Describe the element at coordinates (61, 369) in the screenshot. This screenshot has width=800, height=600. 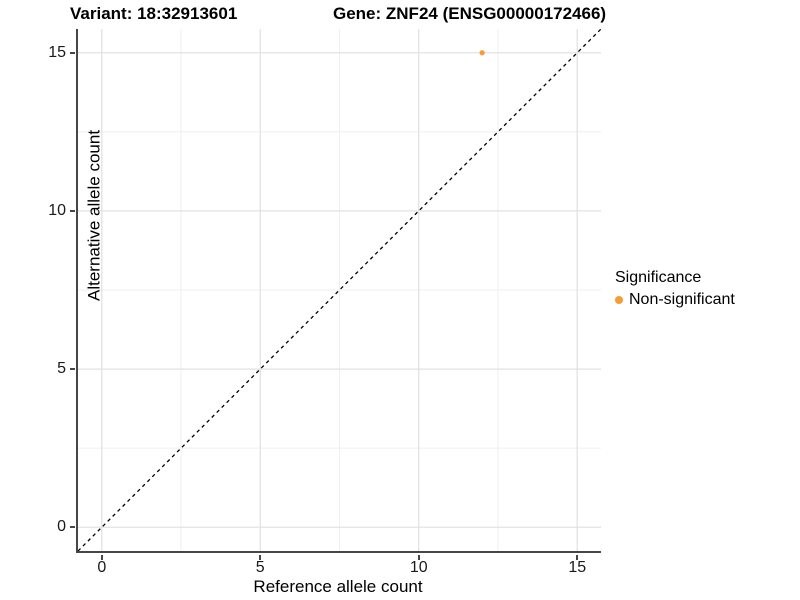
I see `y-tick-label: 5` at that location.